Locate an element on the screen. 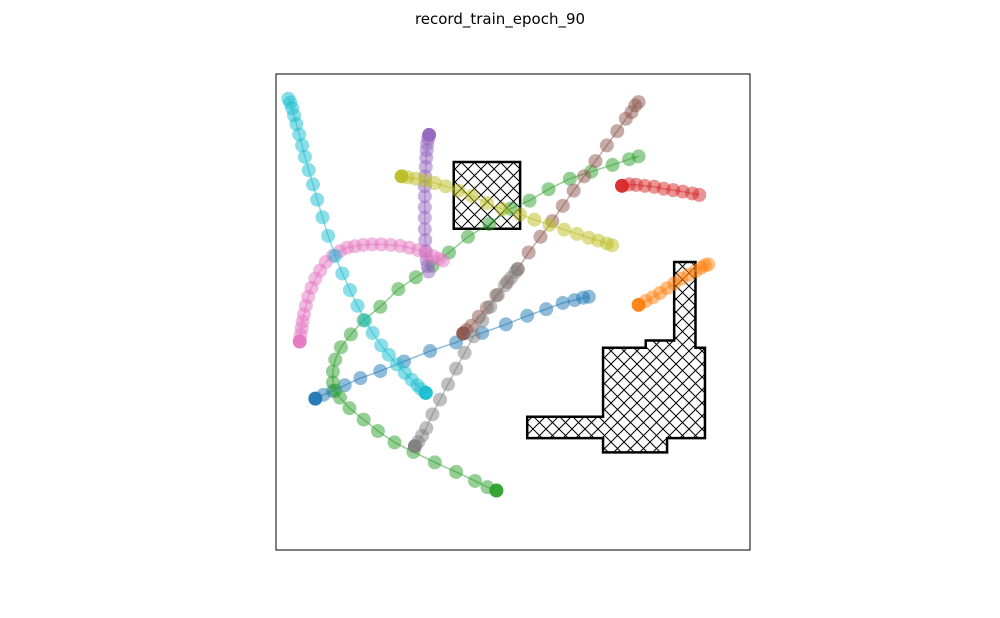 The image size is (1000, 618). trajectory-4-point is located at coordinates (699, 194).